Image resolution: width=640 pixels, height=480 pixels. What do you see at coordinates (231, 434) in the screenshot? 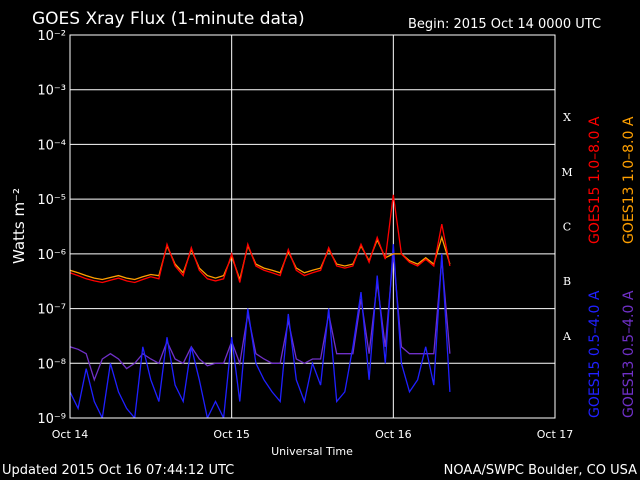
I see `x-tick-label: Oct 15` at bounding box center [231, 434].